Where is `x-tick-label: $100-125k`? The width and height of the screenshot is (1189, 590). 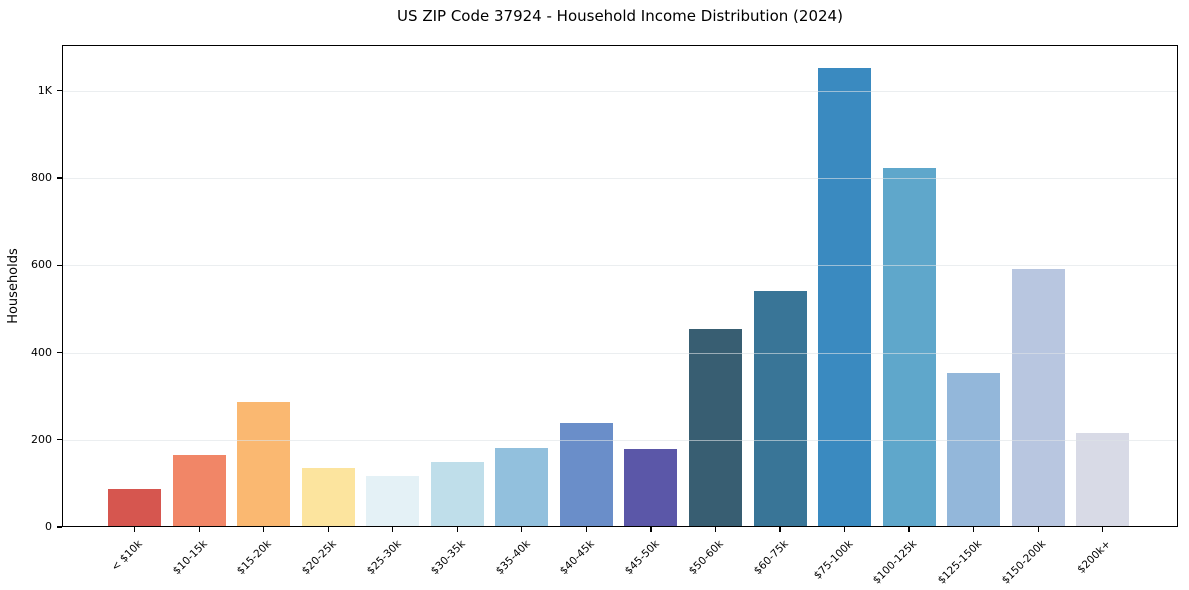
x-tick-label: $100-125k is located at coordinates (895, 562).